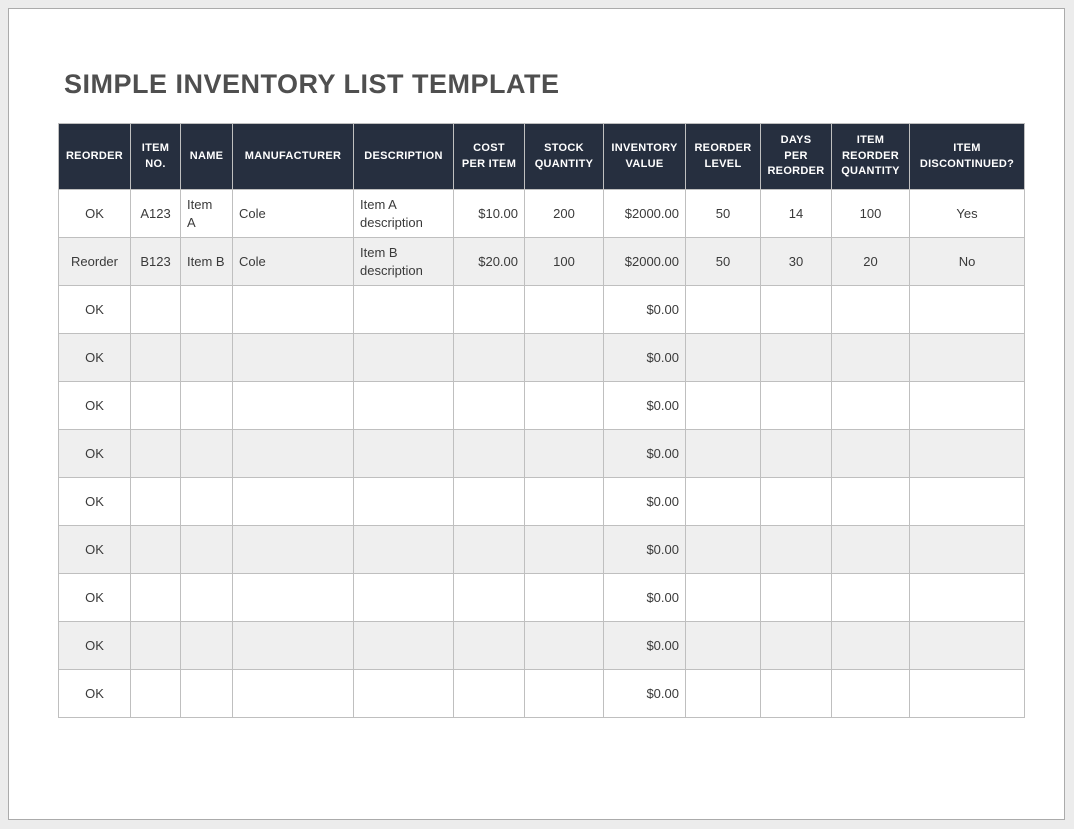  I want to click on cell-stock-quantity: 200, so click(564, 213).